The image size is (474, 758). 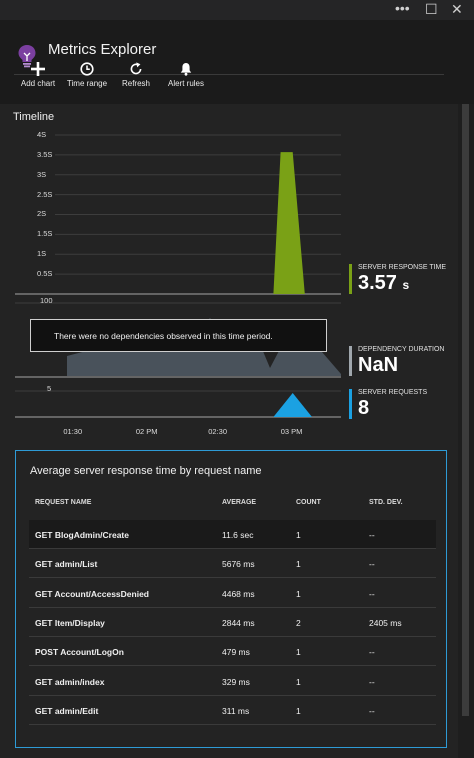 What do you see at coordinates (238, 622) in the screenshot?
I see `average-cell: 2844 ms` at bounding box center [238, 622].